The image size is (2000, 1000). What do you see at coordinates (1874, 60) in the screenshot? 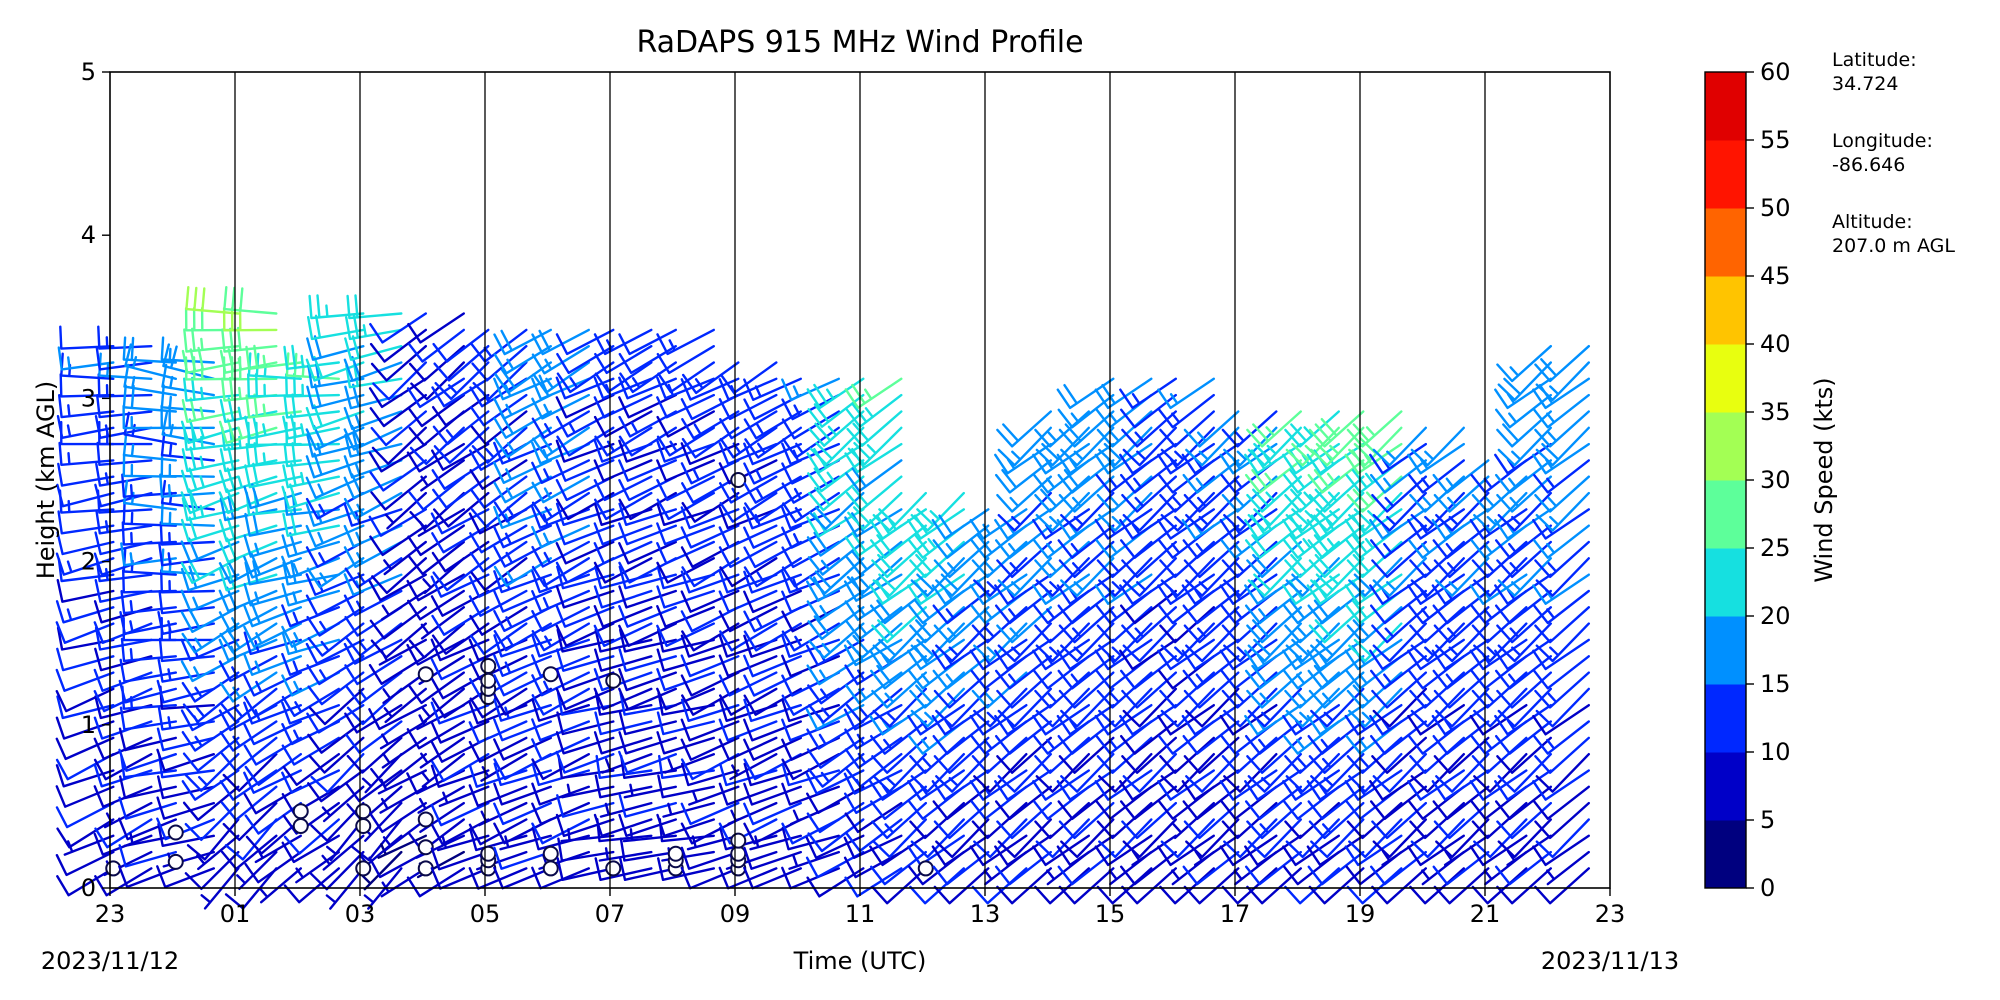
I see `latitude-label: Latitude:` at bounding box center [1874, 60].